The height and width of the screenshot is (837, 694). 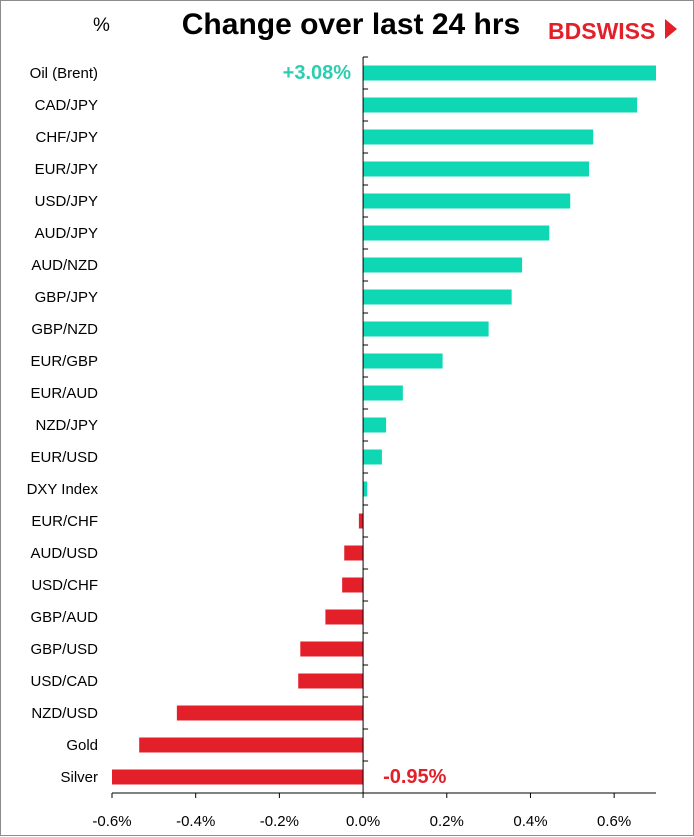 I want to click on category-label: GBP/JPY, so click(x=66, y=297).